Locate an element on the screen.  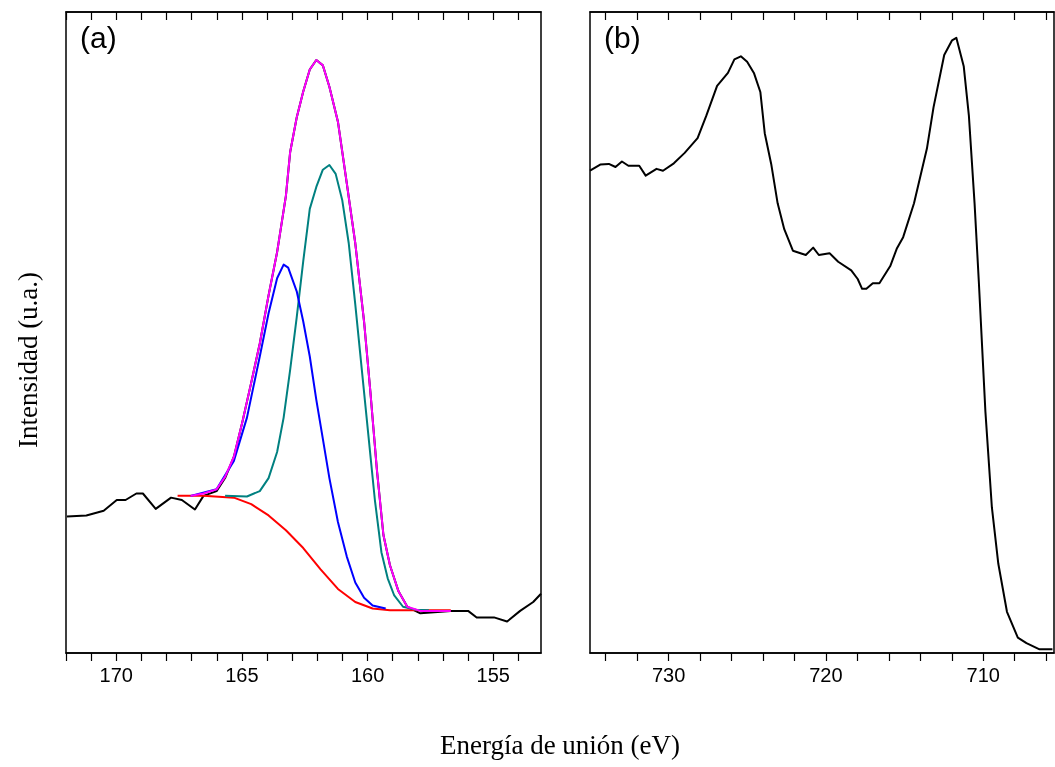
x-tick-label: 730 is located at coordinates (668, 675).